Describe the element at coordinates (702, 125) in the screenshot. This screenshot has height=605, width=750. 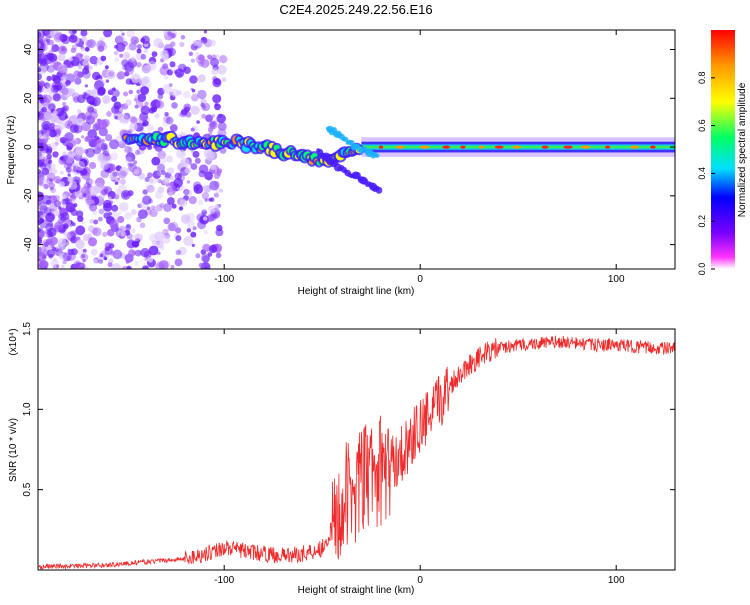
I see `colorbar-tick-label: 0.6` at that location.